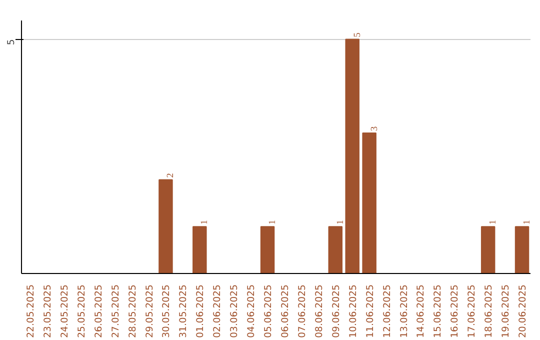  What do you see at coordinates (82, 311) in the screenshot?
I see `x-tick-label: 25.05.2025` at bounding box center [82, 311].